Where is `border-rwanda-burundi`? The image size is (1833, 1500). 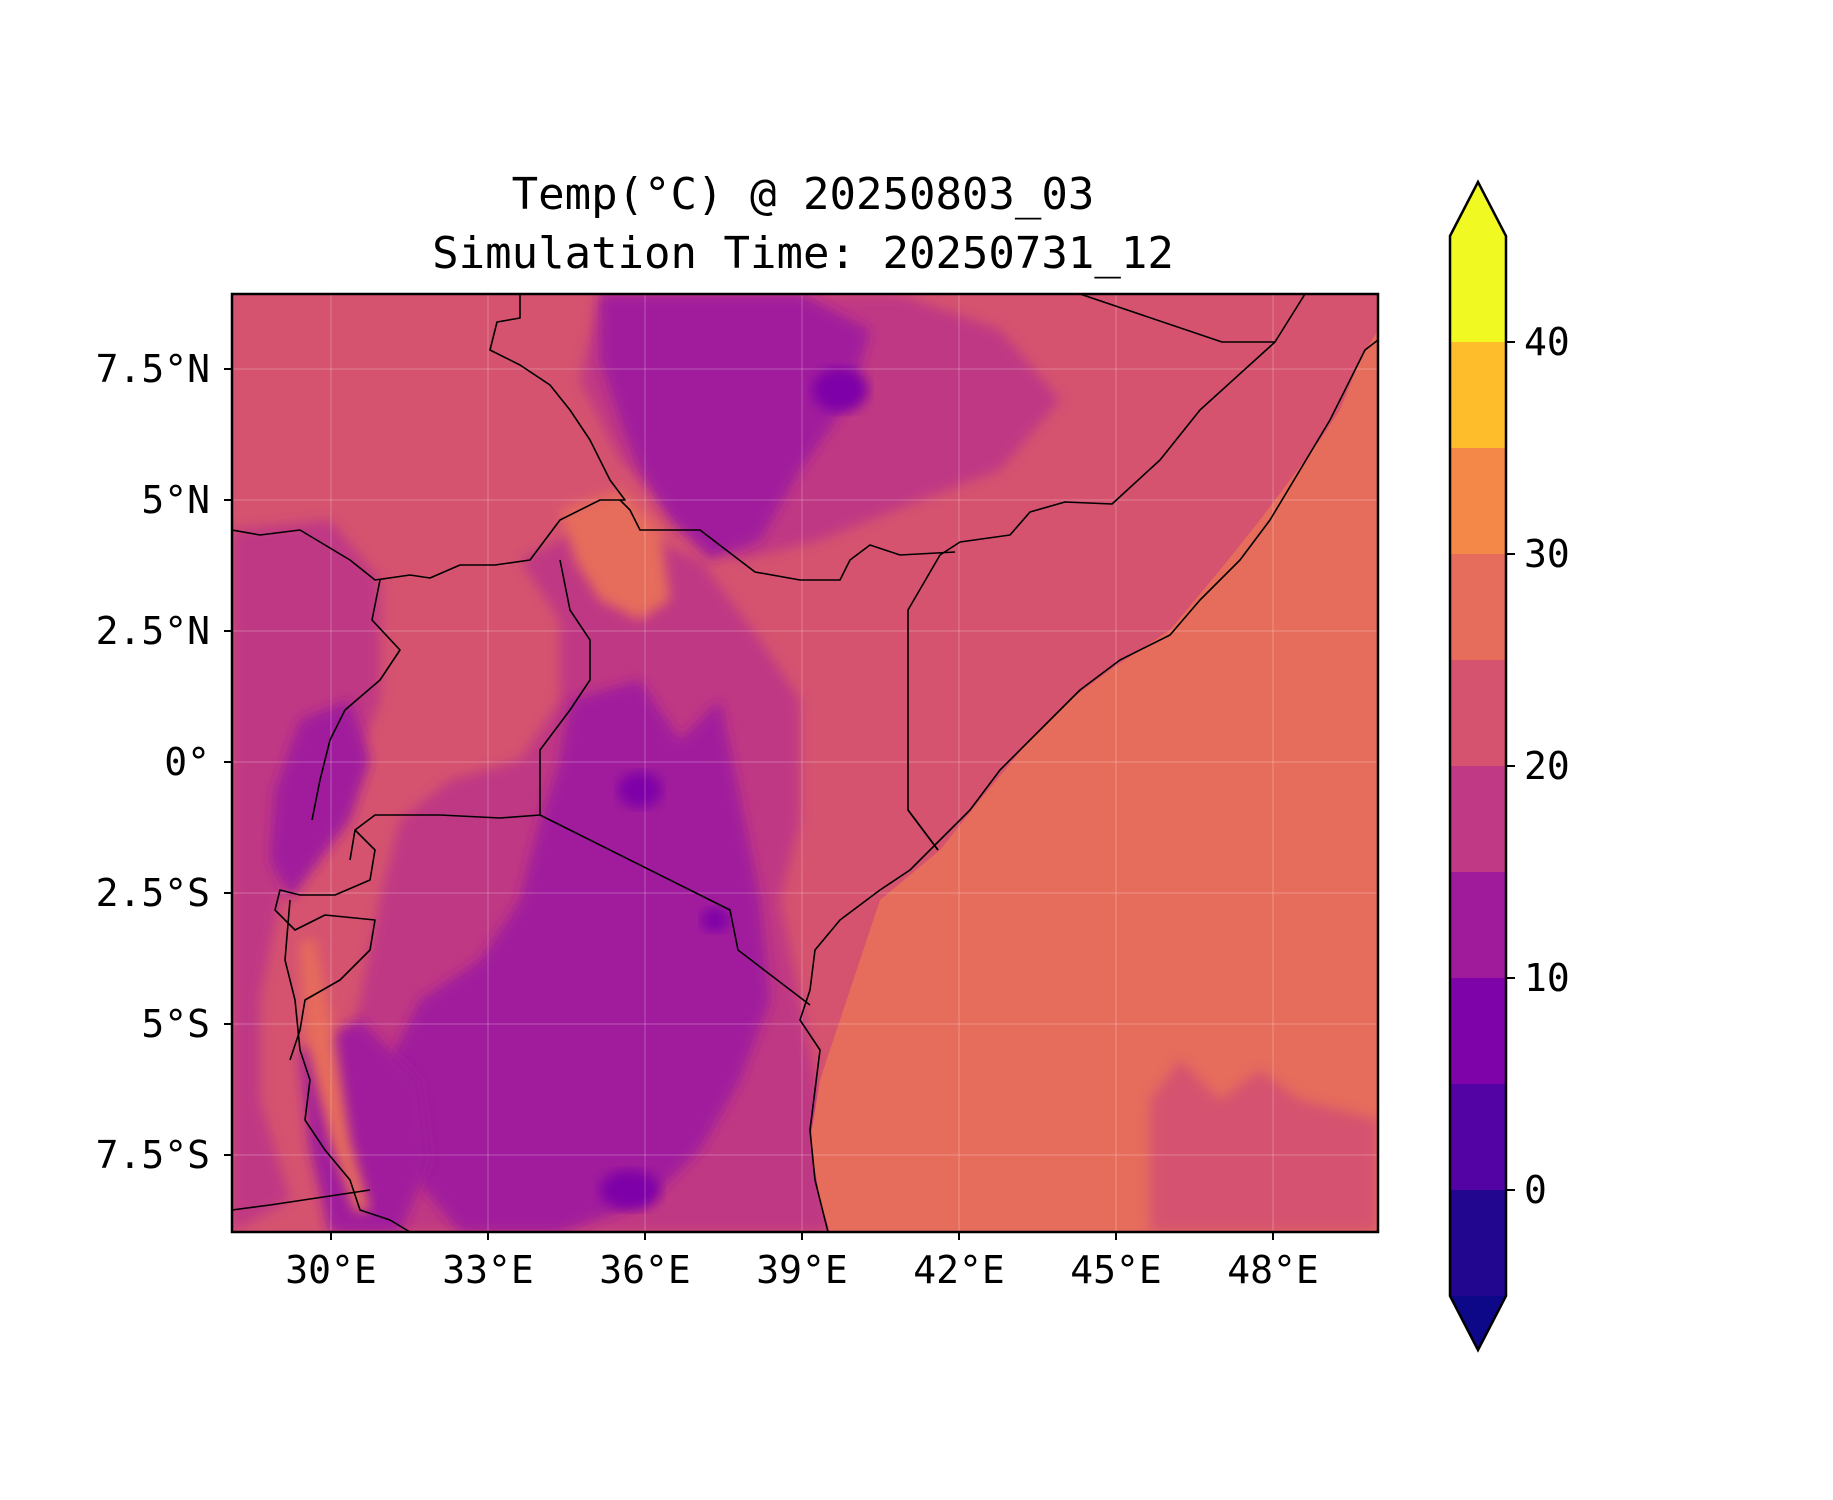
border-rwanda-burundi is located at coordinates (325, 945).